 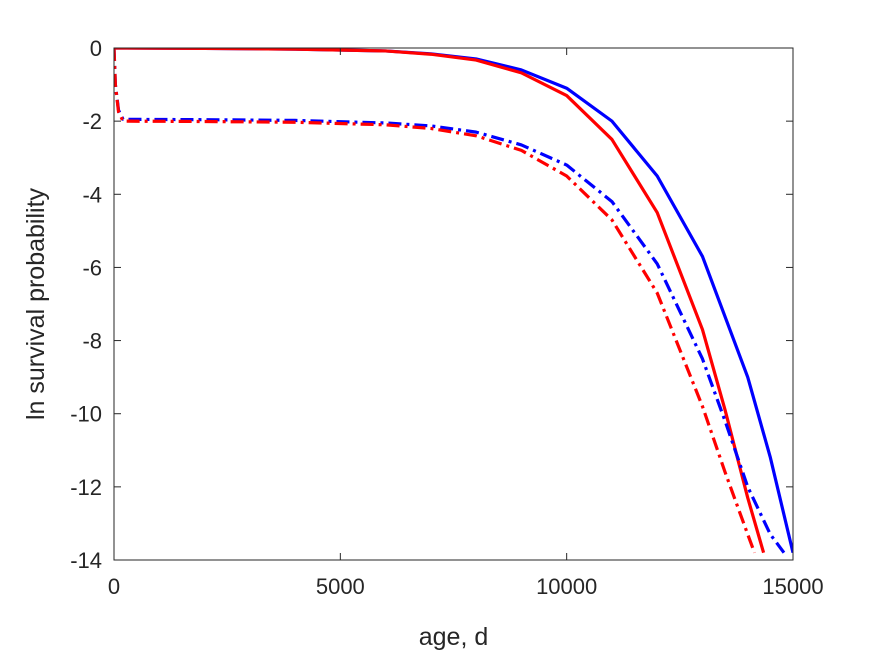 What do you see at coordinates (86, 414) in the screenshot?
I see `y-tick-label: -10` at bounding box center [86, 414].